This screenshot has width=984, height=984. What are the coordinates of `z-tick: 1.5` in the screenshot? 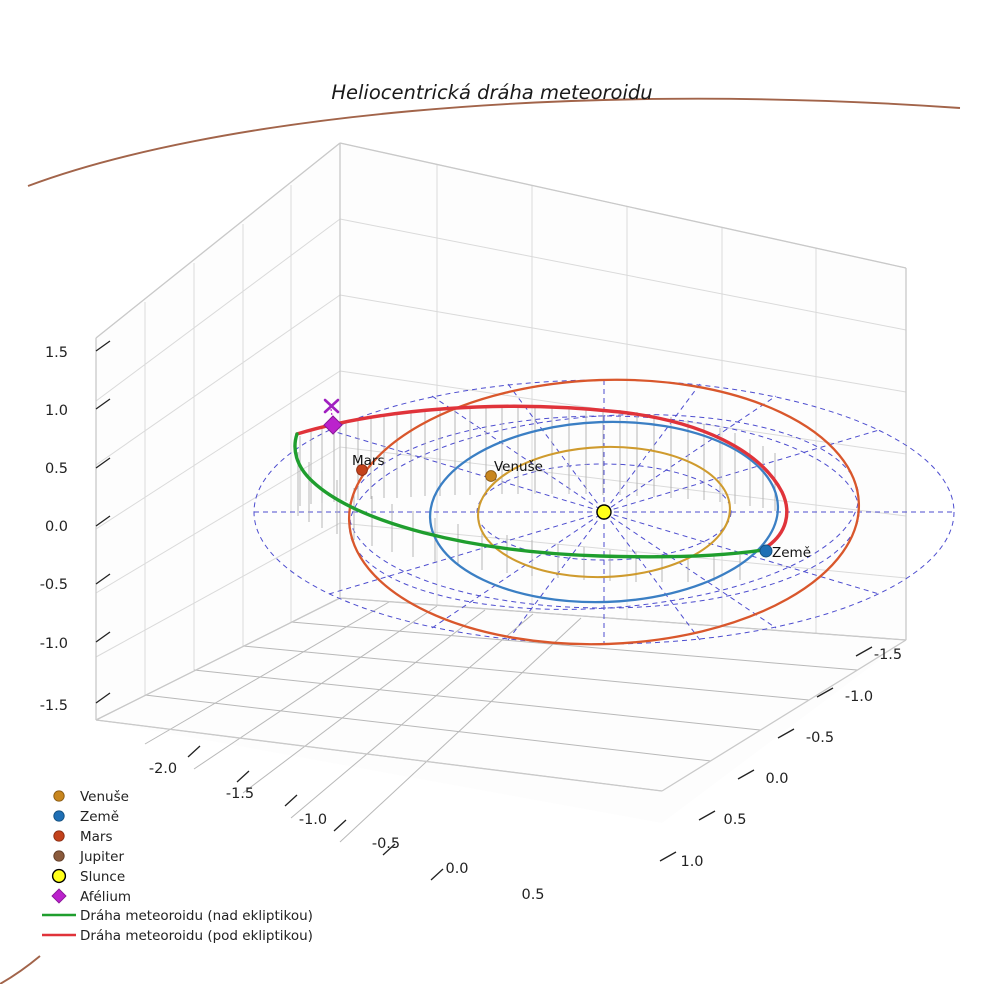 It's located at (56, 353).